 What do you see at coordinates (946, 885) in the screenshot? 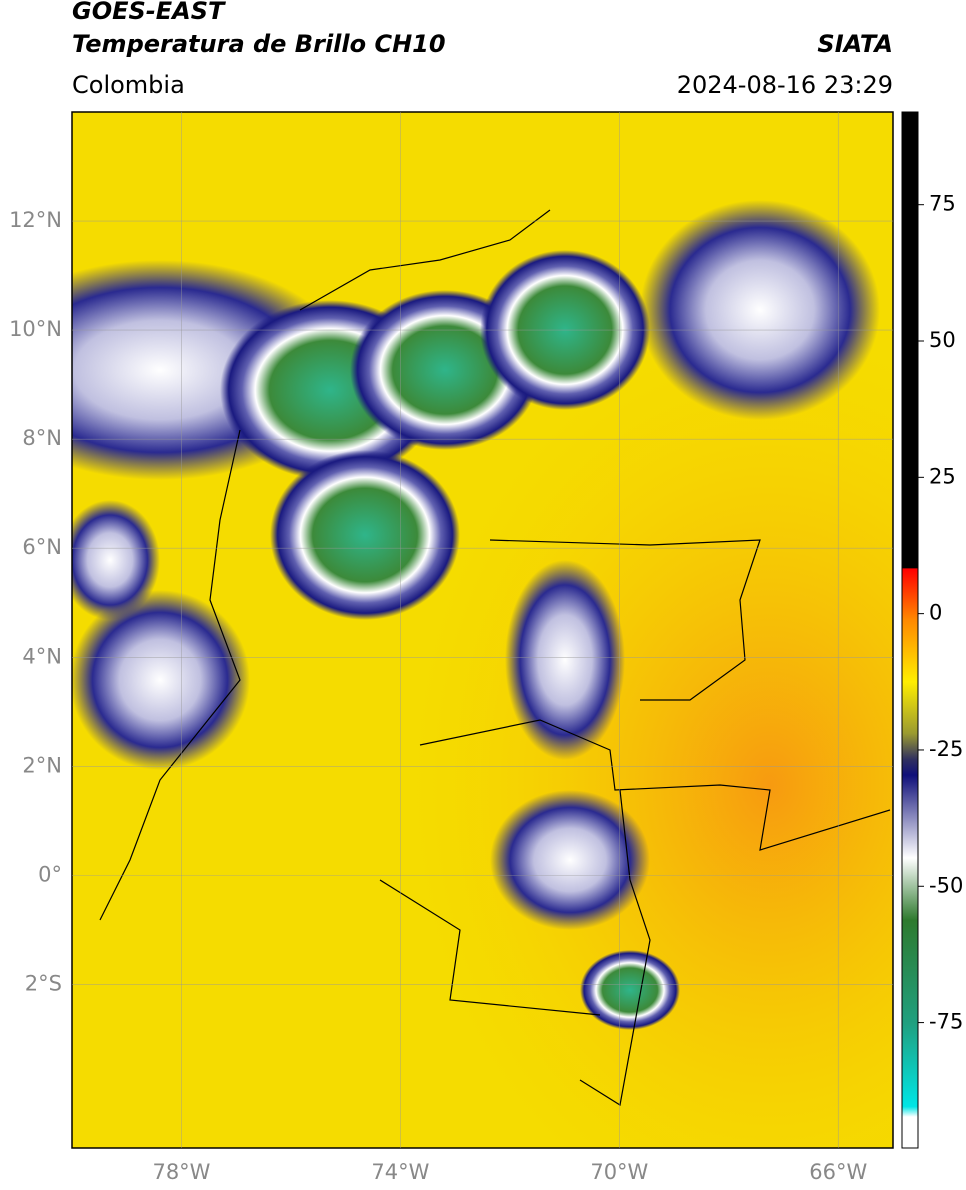
I see `colorbar-tick-label: -50` at bounding box center [946, 885].